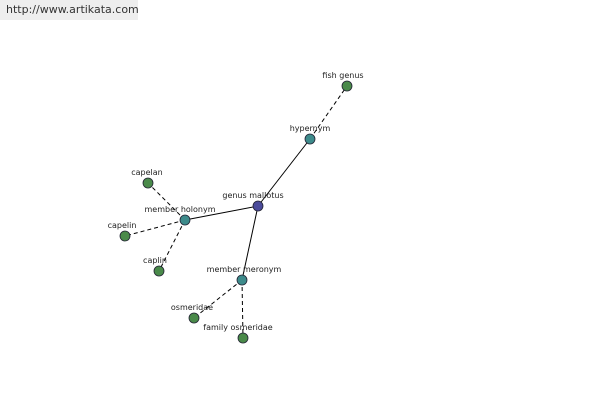 The height and width of the screenshot is (400, 600). I want to click on node-label: capelin, so click(122, 225).